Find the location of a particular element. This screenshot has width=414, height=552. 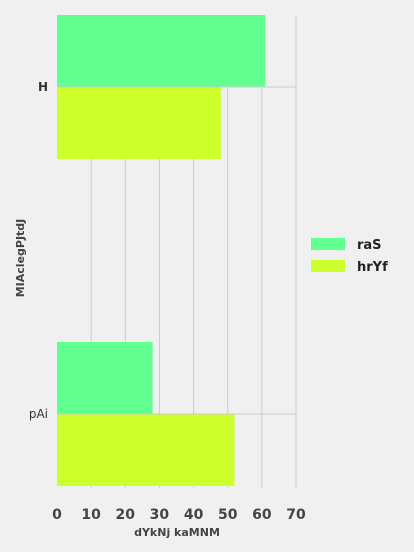

y-axis-title: MIAclegPJtdJ is located at coordinates (20, 258).